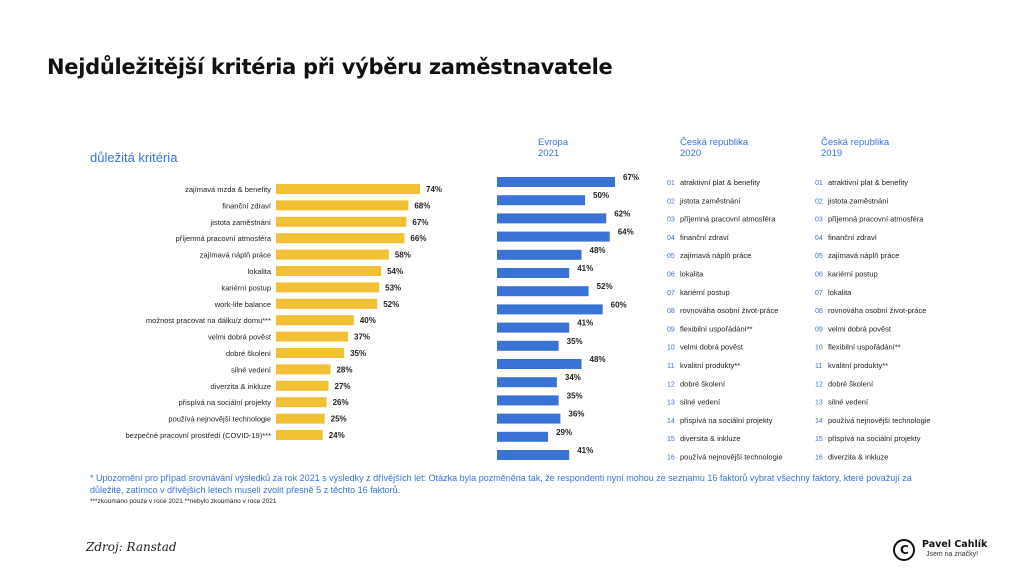 The image size is (1024, 576). Describe the element at coordinates (553, 142) in the screenshot. I see `europe-header-line1: Evropa` at that location.